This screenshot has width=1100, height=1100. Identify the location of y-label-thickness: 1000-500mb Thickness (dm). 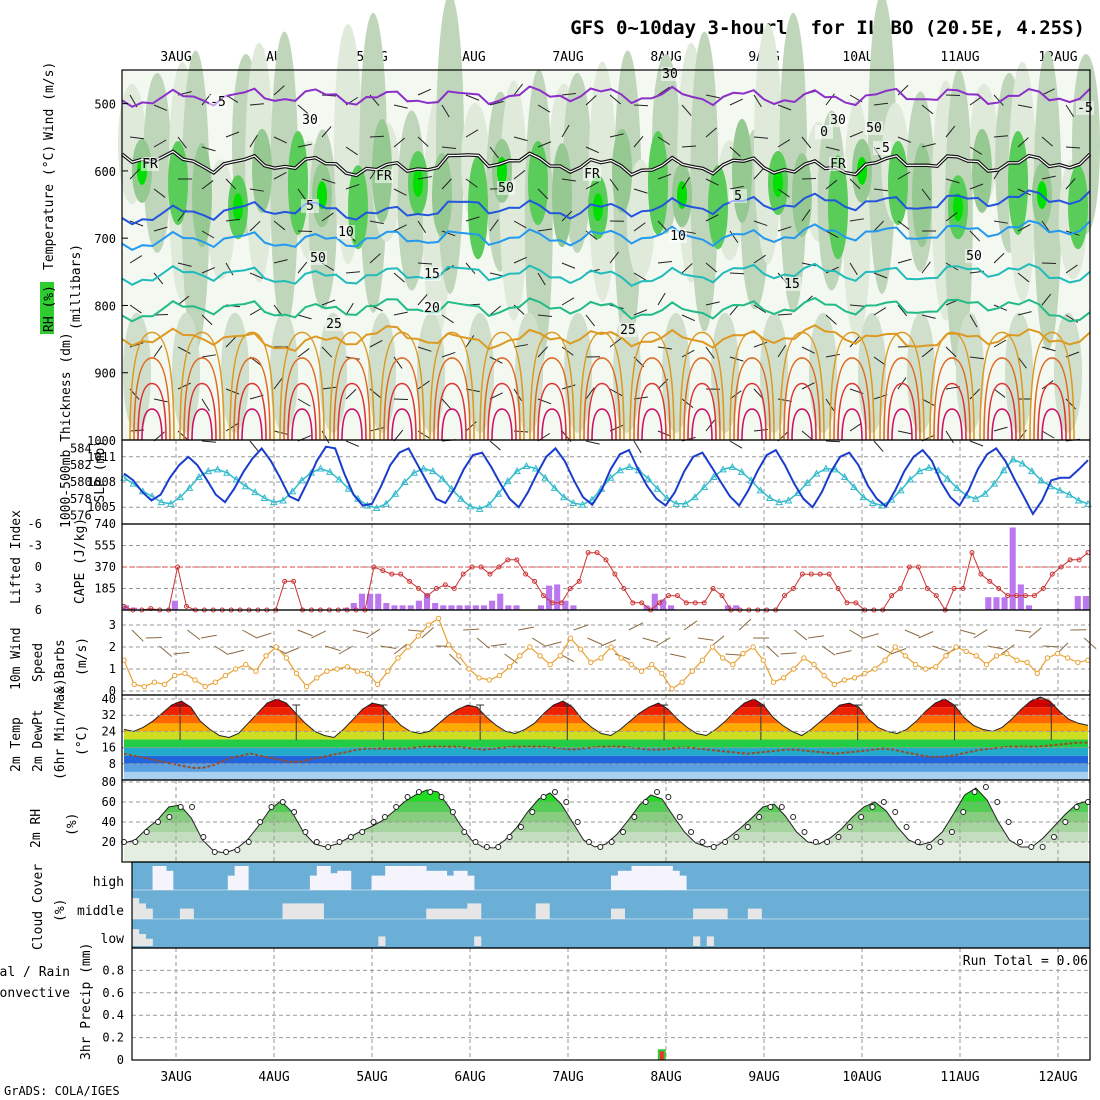
(66, 430).